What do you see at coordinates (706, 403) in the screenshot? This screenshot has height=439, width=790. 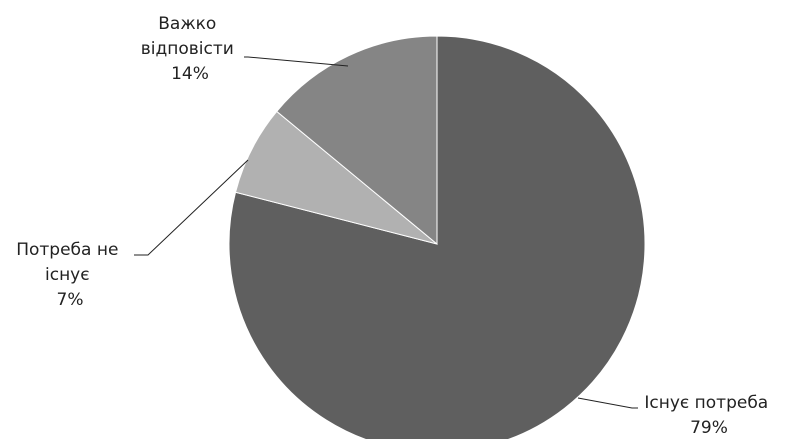 I see `slice-label-isnuie-potreba-line-1: Існує потреба` at bounding box center [706, 403].